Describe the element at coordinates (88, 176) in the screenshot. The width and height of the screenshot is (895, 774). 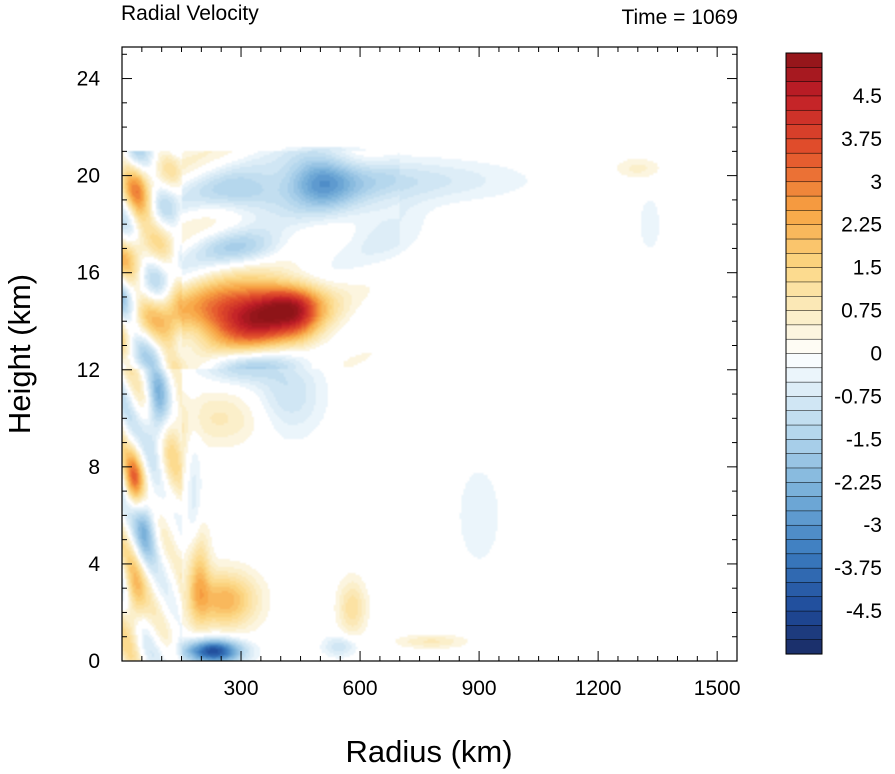
I see `y-tick-label: 20` at that location.